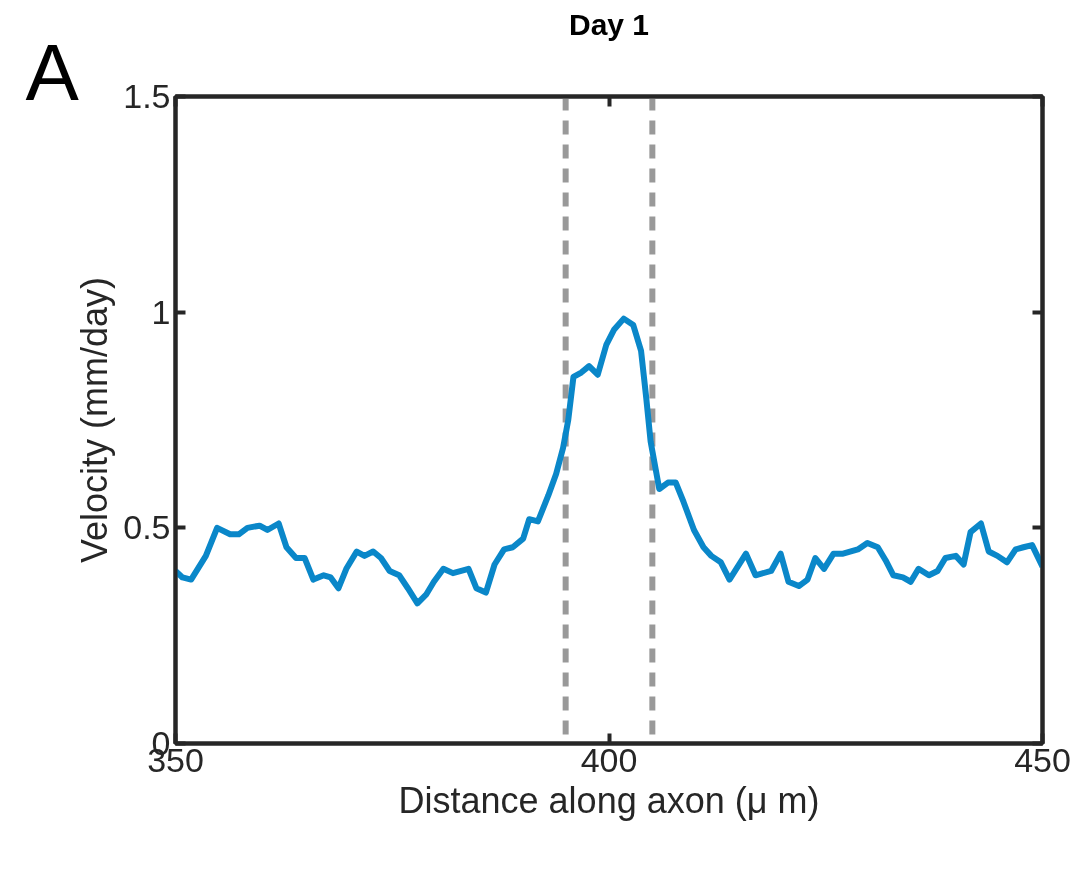  What do you see at coordinates (95, 420) in the screenshot?
I see `y-axis-title: Velocity (mm/day)` at bounding box center [95, 420].